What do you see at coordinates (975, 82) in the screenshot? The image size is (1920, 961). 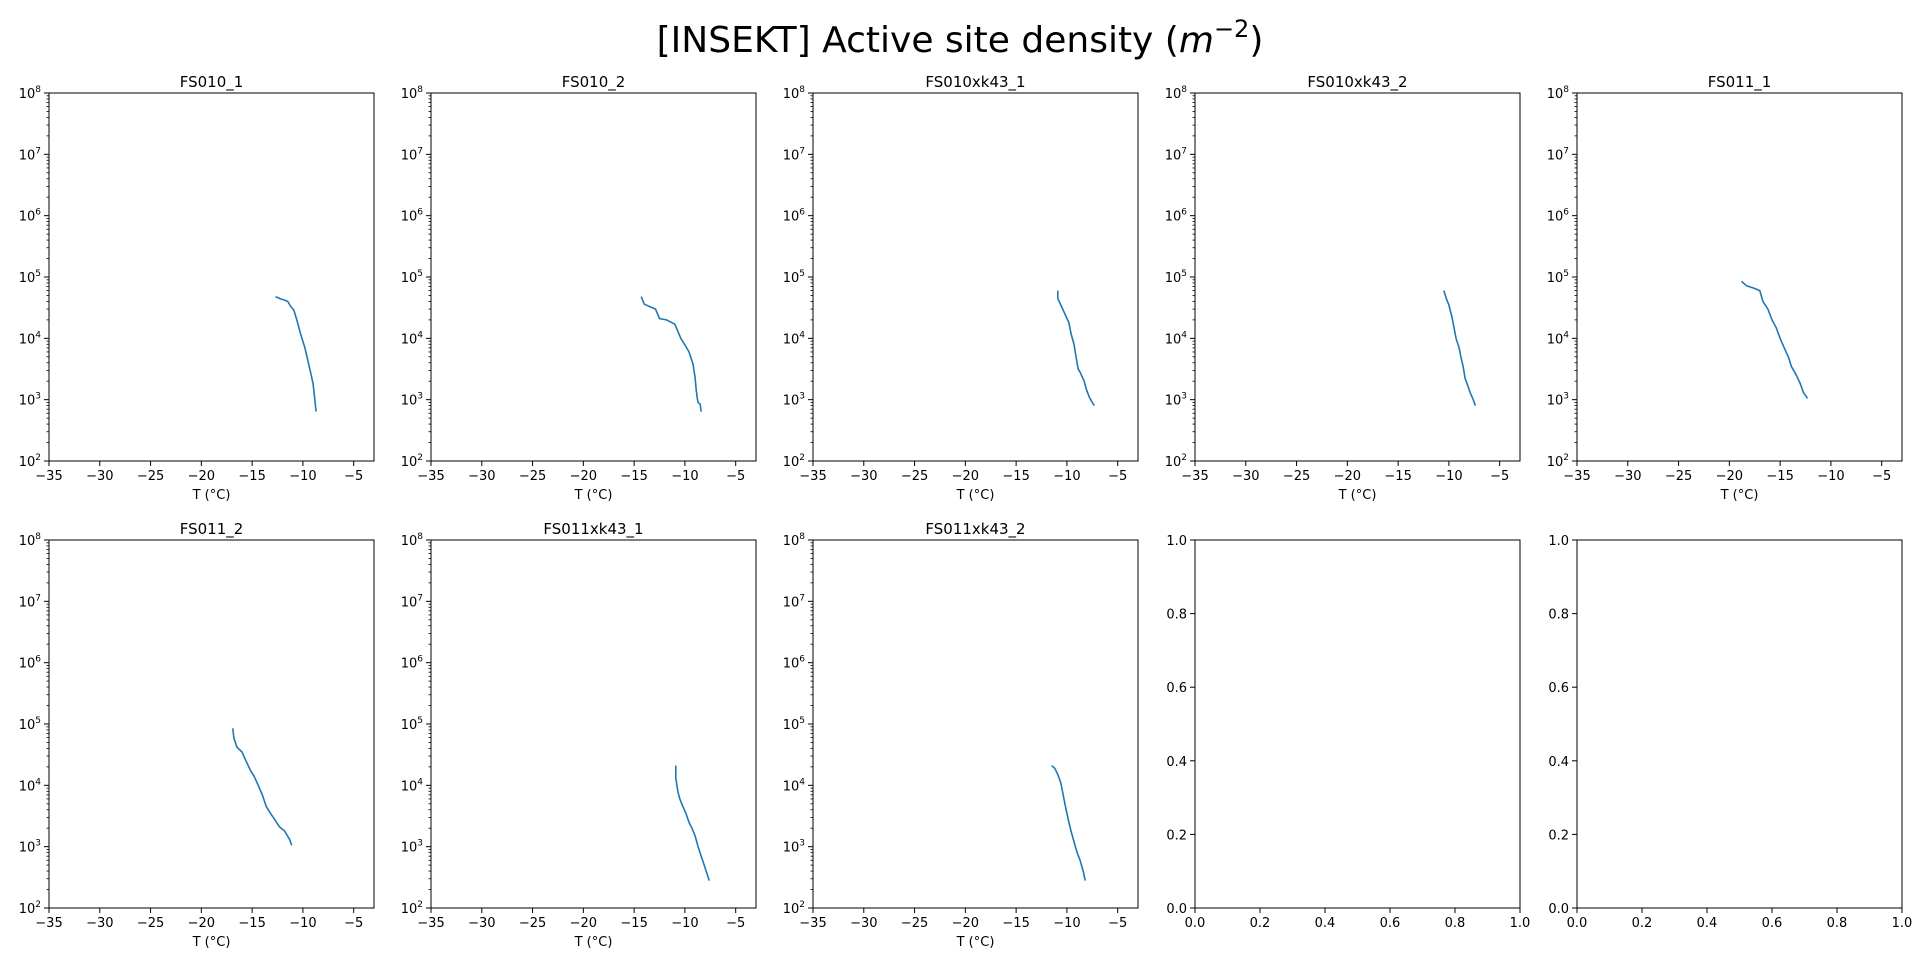 I see `subplot-title: FS010xk43_1` at bounding box center [975, 82].